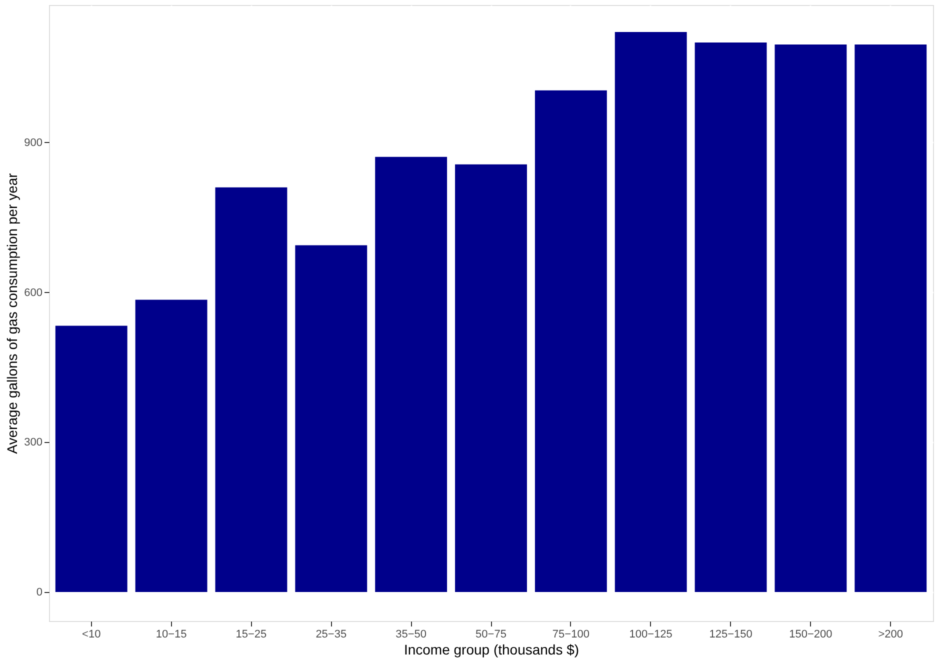 This screenshot has width=938, height=662. I want to click on x-tick-label: 75−100, so click(571, 634).